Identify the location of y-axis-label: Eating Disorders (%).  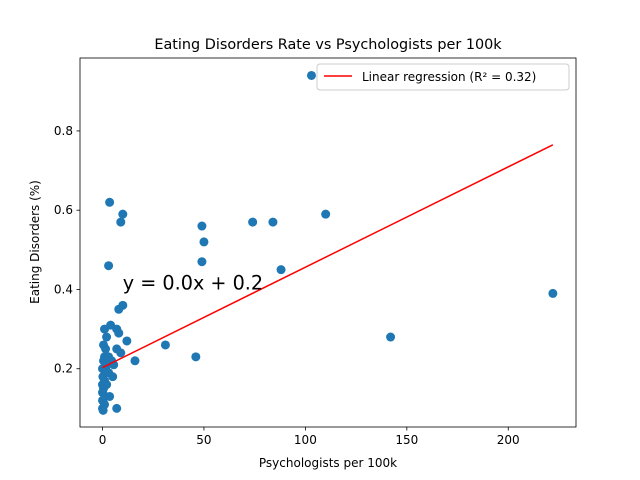
(35, 242).